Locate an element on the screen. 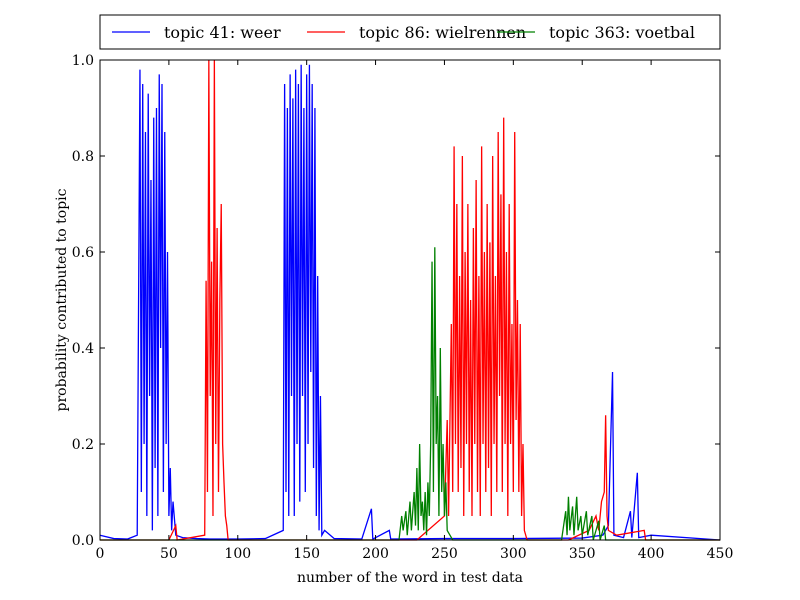  x-tick-label: 100 is located at coordinates (237, 554).